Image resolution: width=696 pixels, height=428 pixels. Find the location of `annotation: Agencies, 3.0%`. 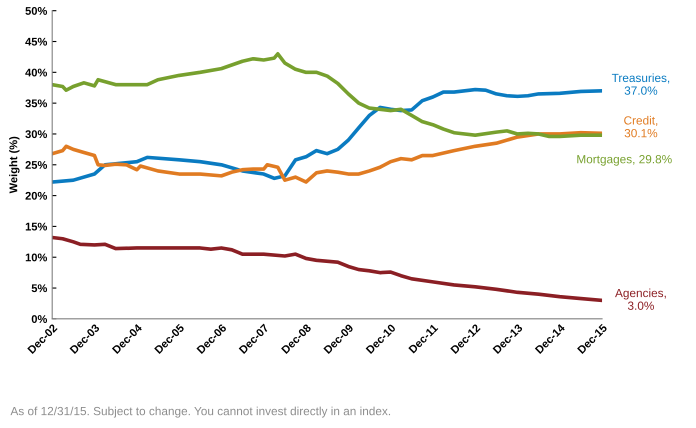

annotation: Agencies, 3.0% is located at coordinates (640, 299).